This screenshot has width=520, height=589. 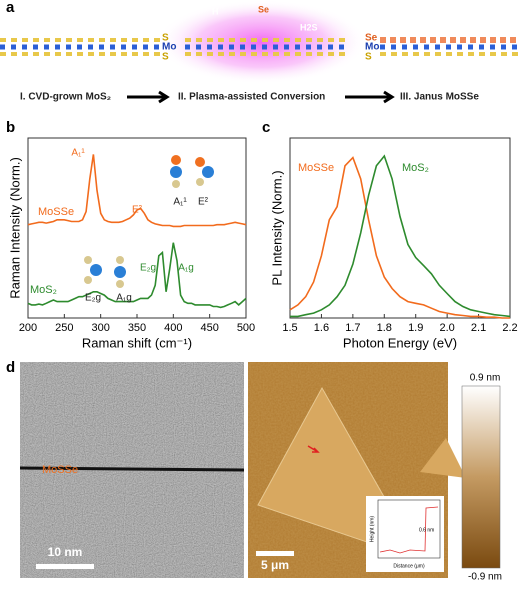 I want to click on colorbar-label: 0.9 nm, so click(x=485, y=378).